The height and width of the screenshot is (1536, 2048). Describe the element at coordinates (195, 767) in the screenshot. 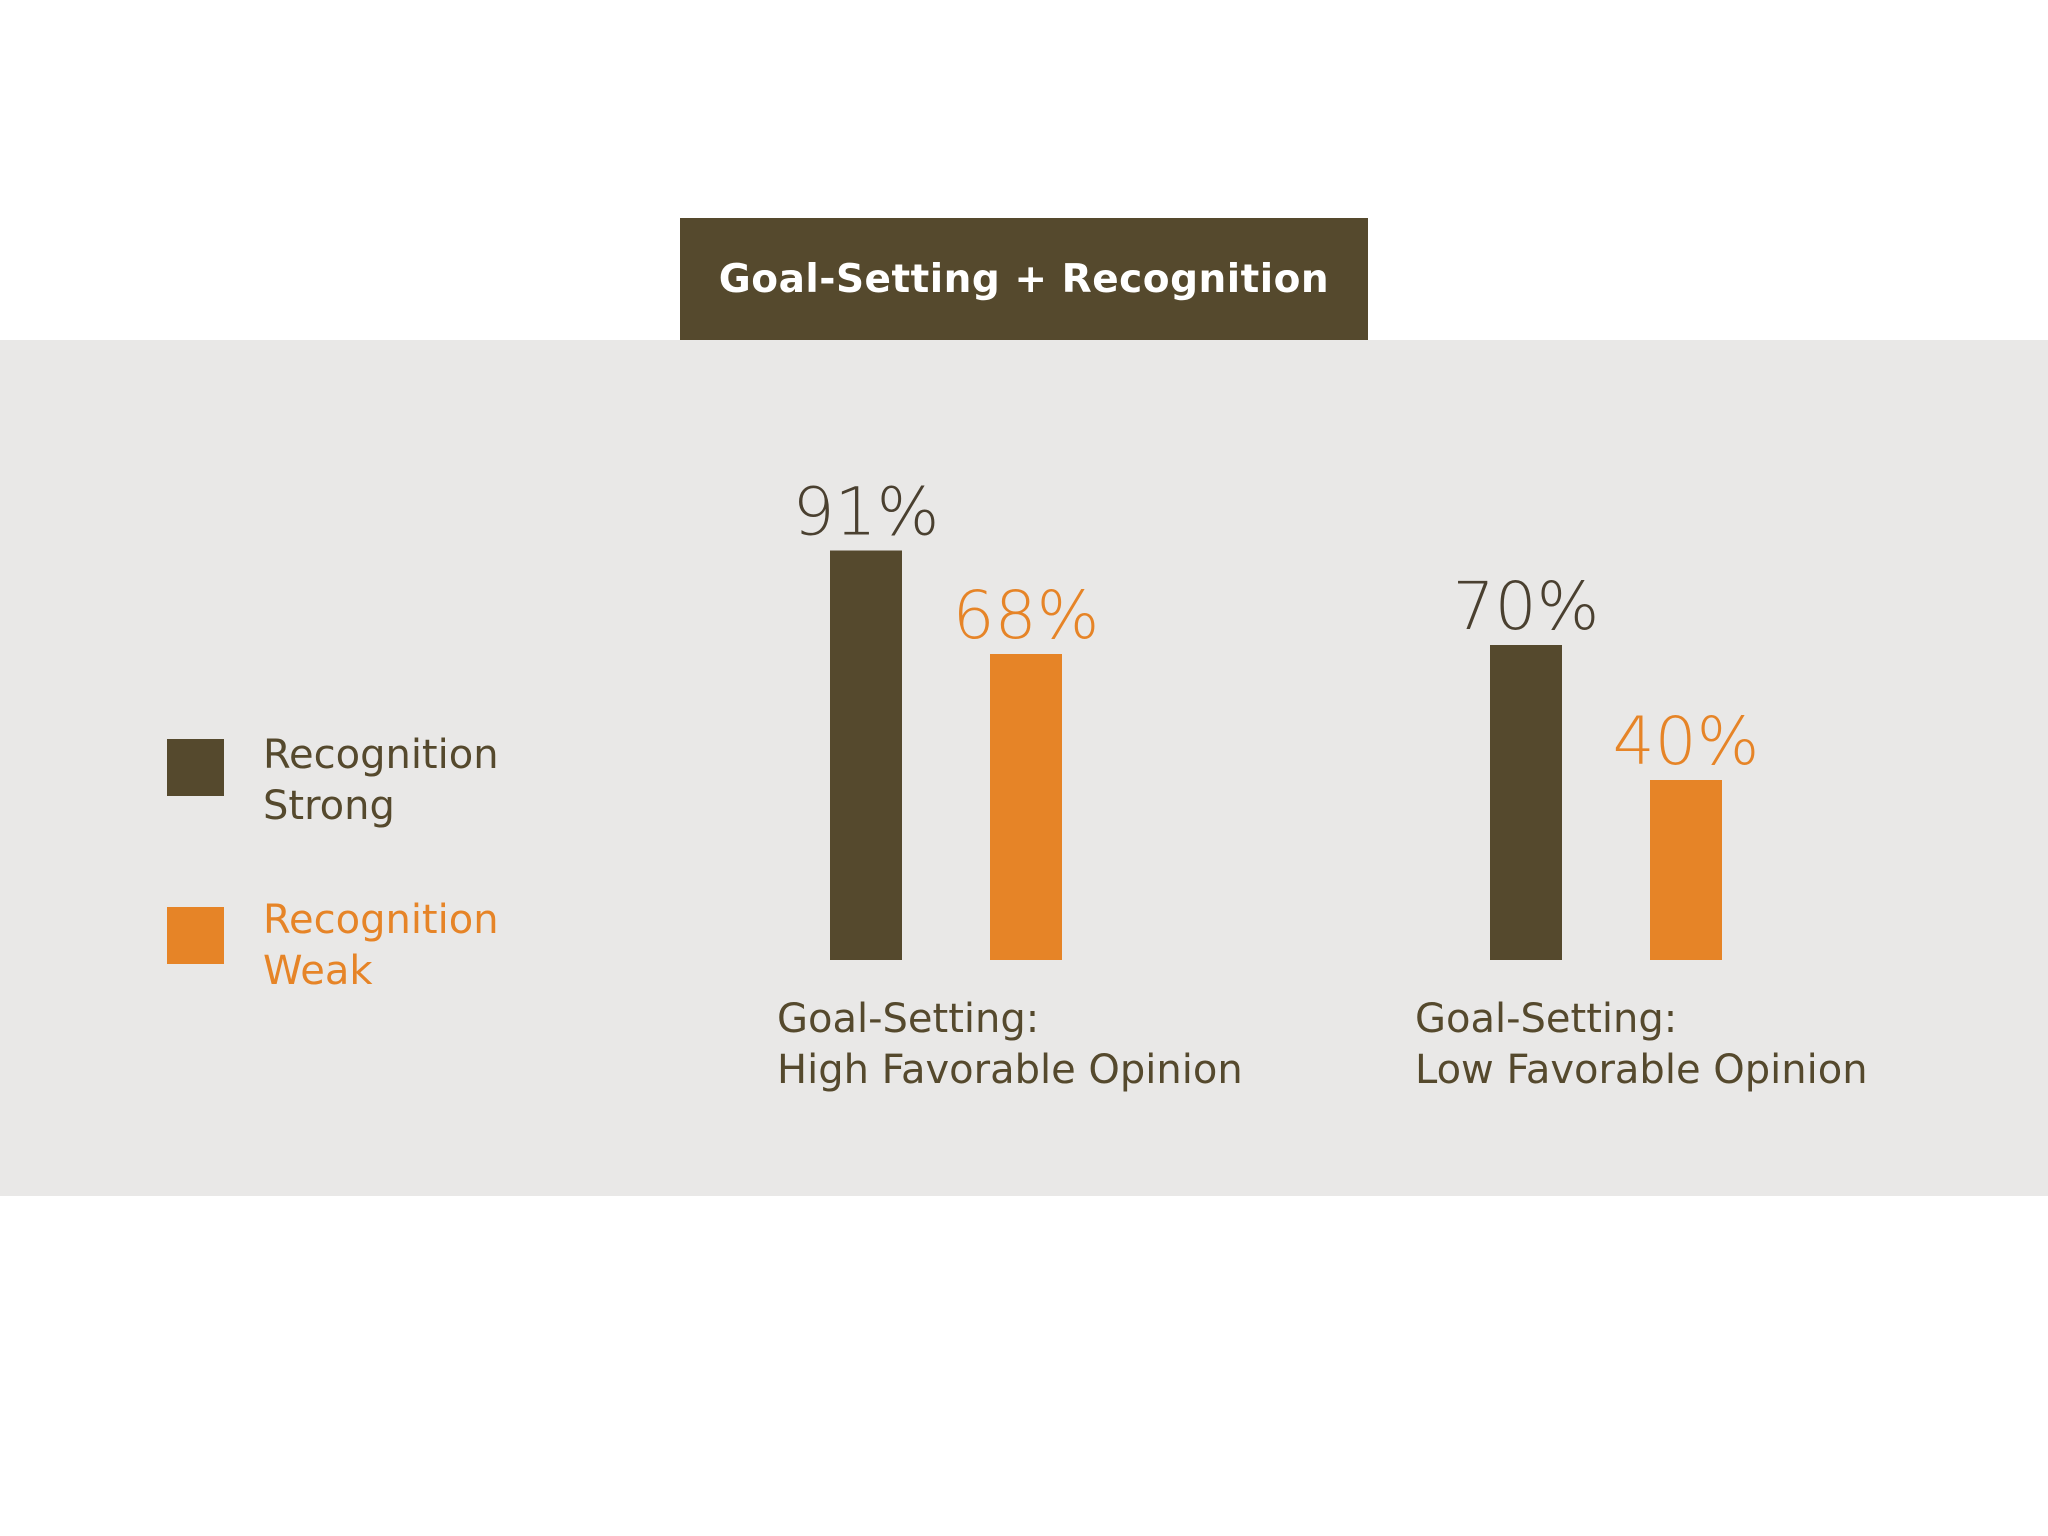

I see `legend-swatch-strong` at that location.